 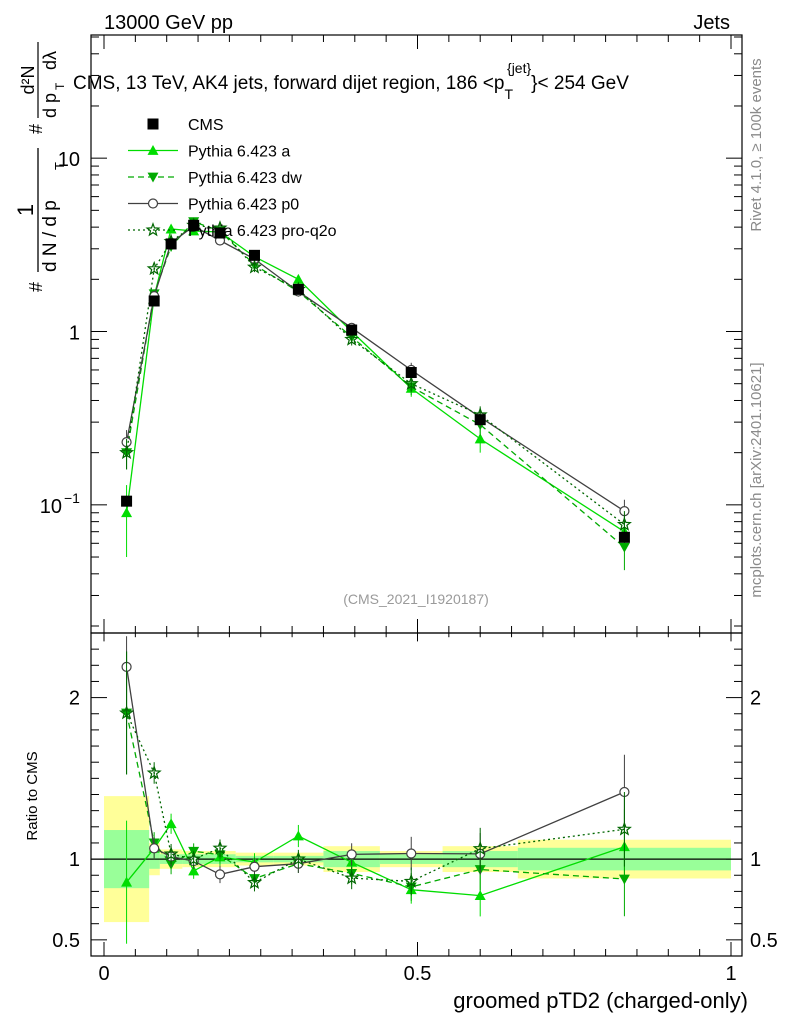 I want to click on y-axis-label: 1 d N / d p T # # d²N d p T dλ, so click(x=40, y=167).